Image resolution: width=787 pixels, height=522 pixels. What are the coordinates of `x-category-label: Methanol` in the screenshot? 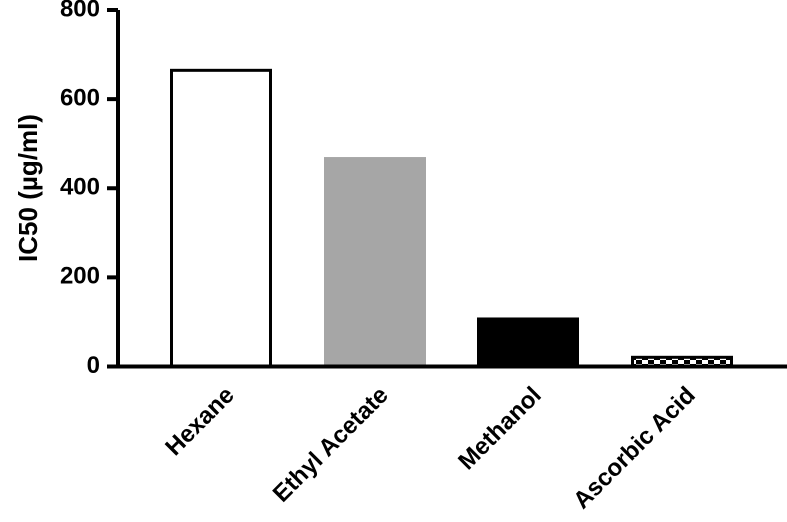 It's located at (500, 429).